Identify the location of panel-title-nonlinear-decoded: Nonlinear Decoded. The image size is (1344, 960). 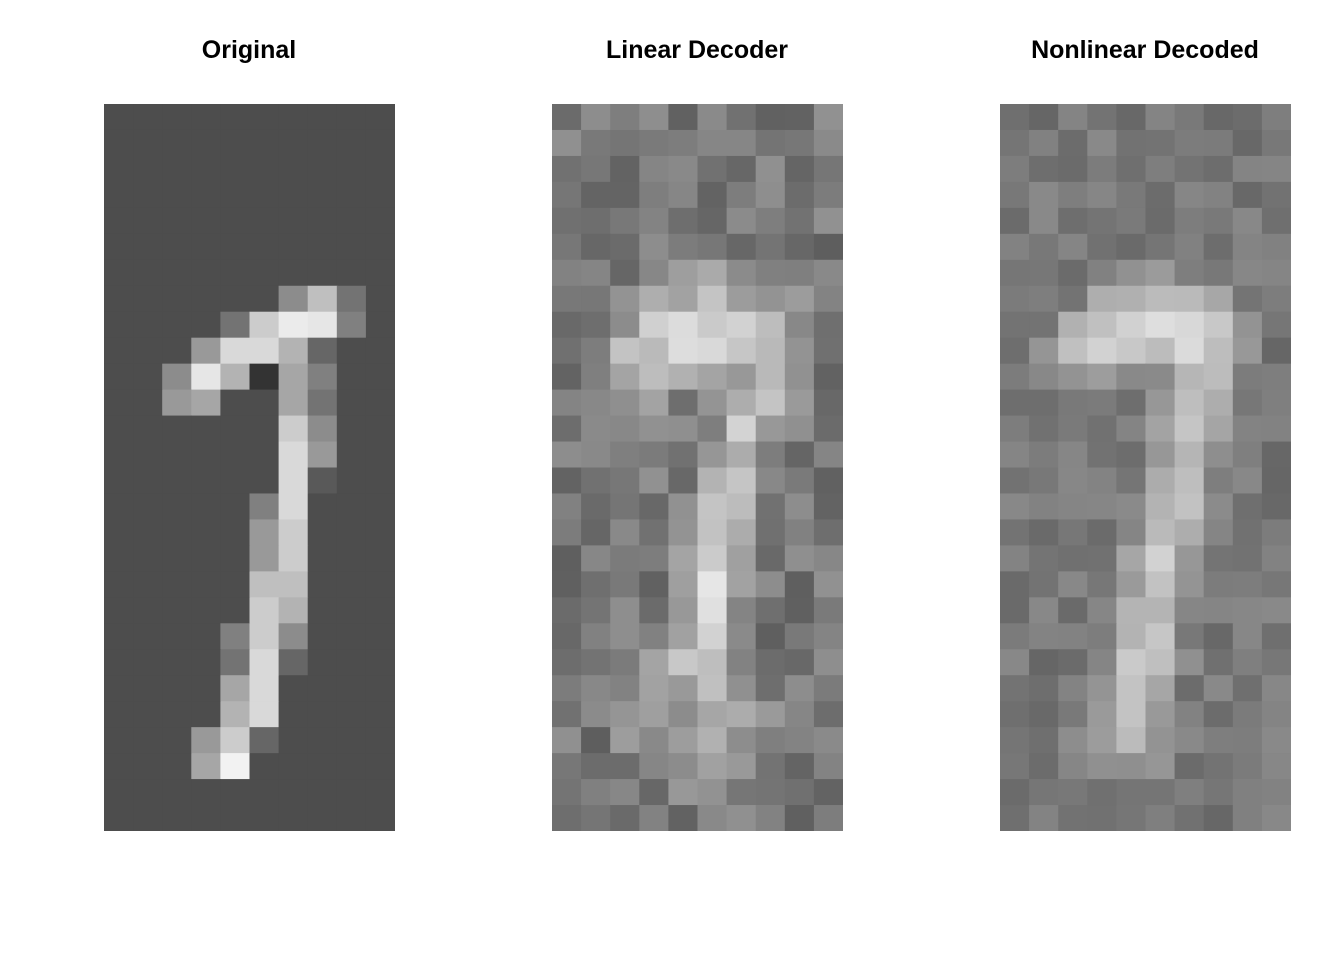
(1145, 50).